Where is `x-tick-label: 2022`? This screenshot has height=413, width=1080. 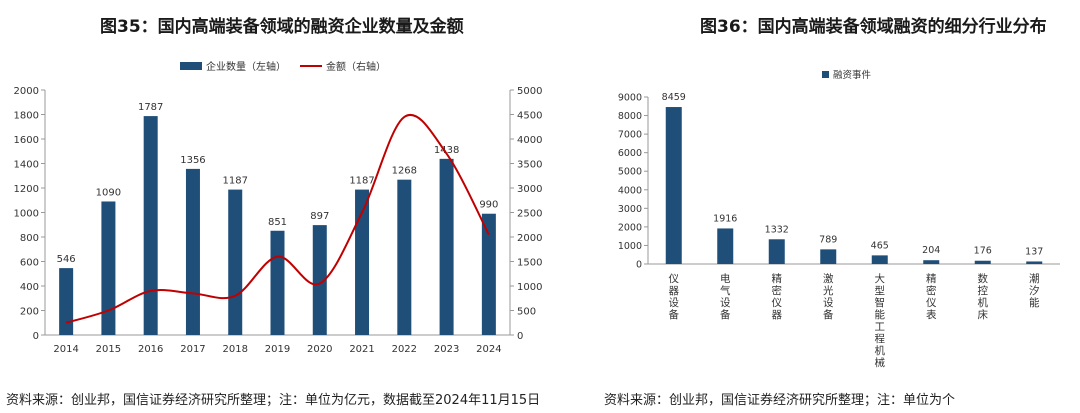
x-tick-label: 2022 is located at coordinates (404, 349).